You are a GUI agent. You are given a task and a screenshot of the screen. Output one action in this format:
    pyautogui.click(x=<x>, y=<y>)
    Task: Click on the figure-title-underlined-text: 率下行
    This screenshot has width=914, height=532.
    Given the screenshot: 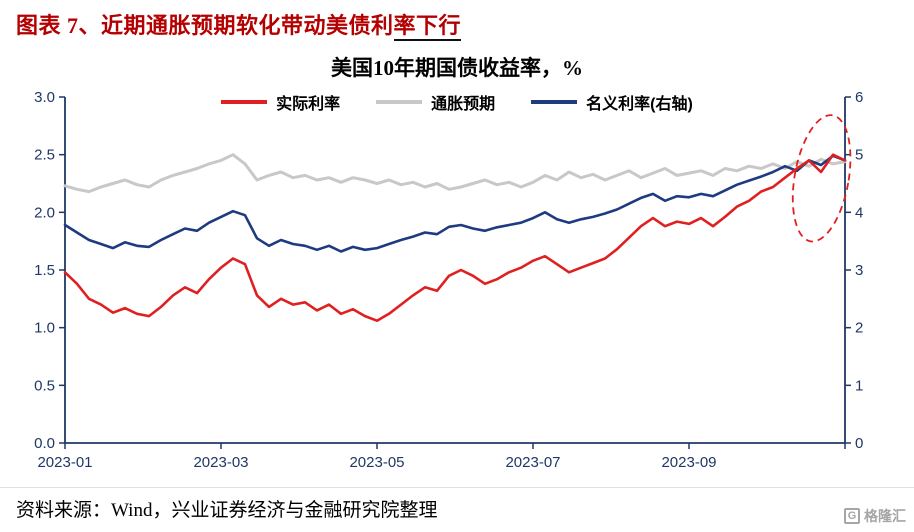 What is the action you would take?
    pyautogui.click(x=427, y=27)
    